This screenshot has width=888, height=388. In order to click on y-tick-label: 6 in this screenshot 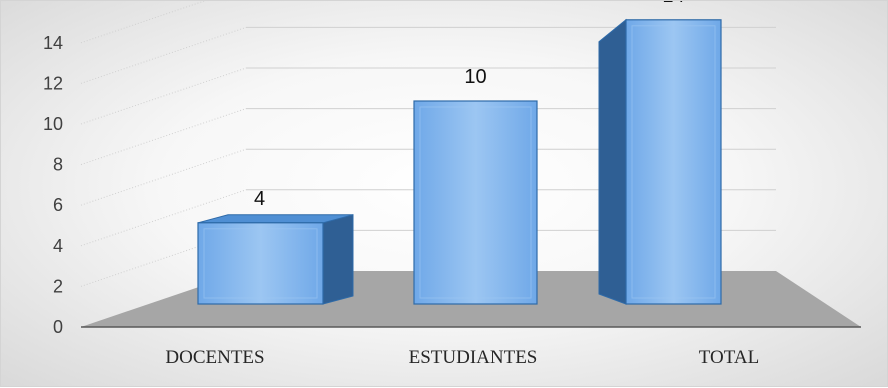, I will do `click(58, 205)`.